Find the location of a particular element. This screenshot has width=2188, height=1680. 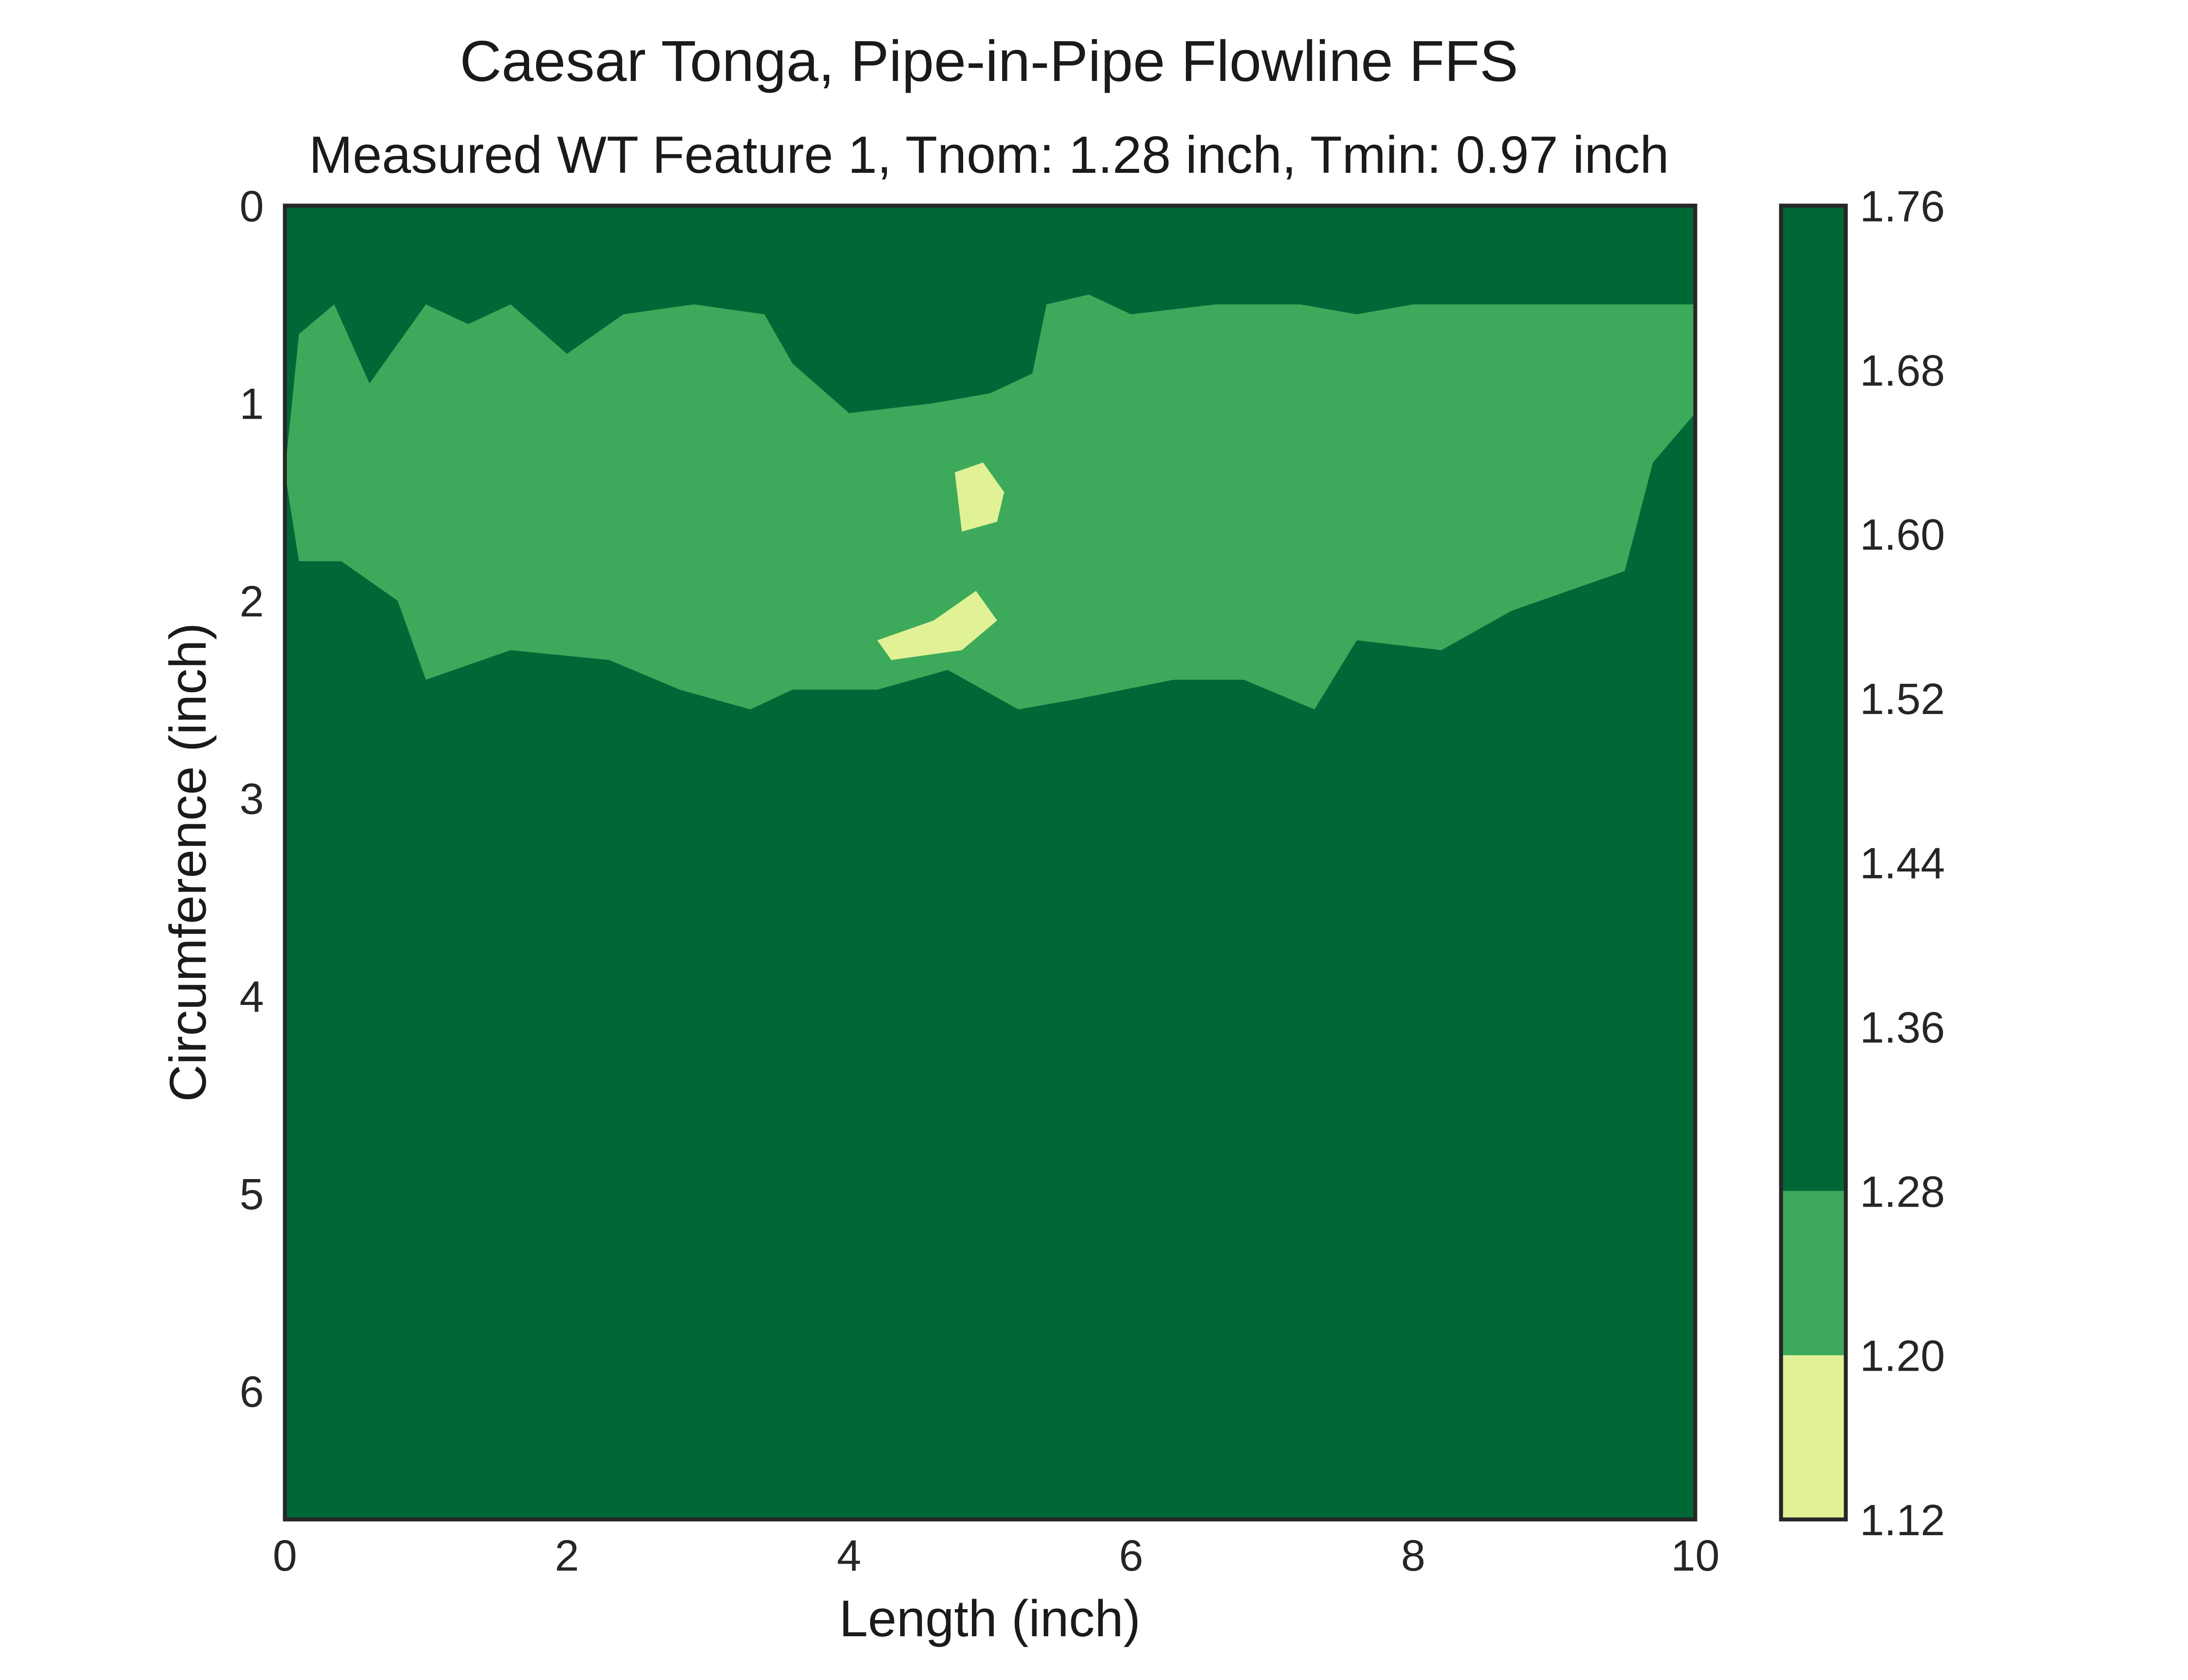

colorbar-tick-label: 1.76 is located at coordinates (1902, 206).